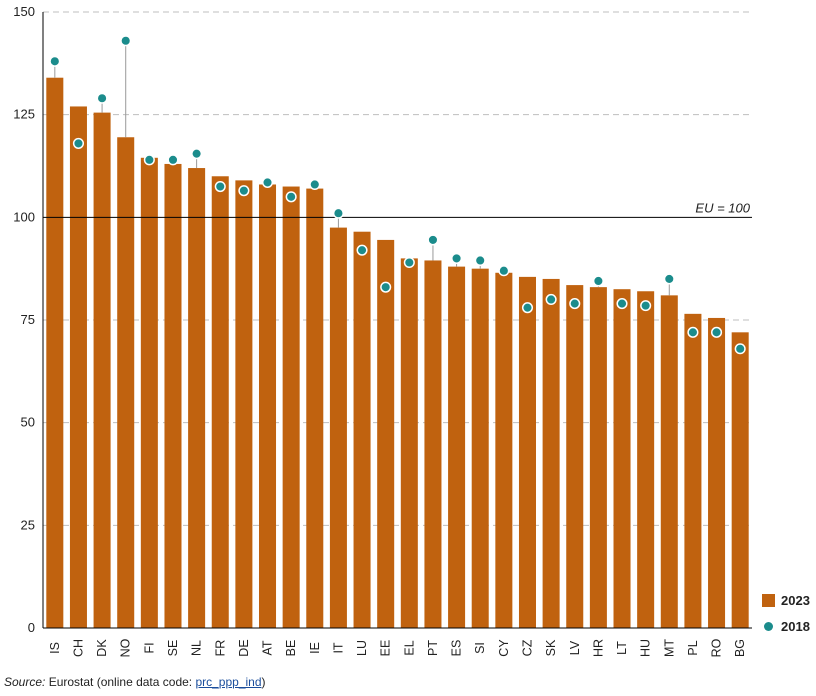  I want to click on legend-item-2018: 2018, so click(786, 626).